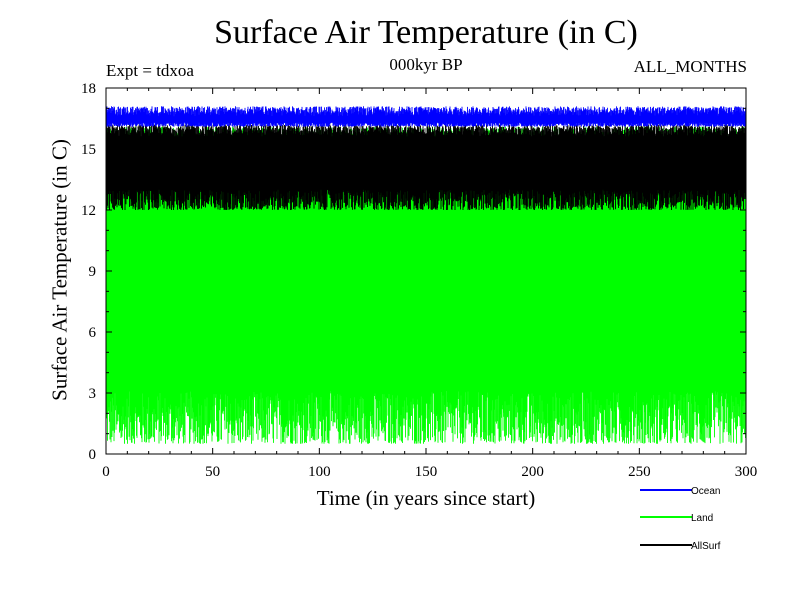 The image size is (800, 600). Describe the element at coordinates (680, 519) in the screenshot. I see `legend: Ocean Land AllSurf` at that location.